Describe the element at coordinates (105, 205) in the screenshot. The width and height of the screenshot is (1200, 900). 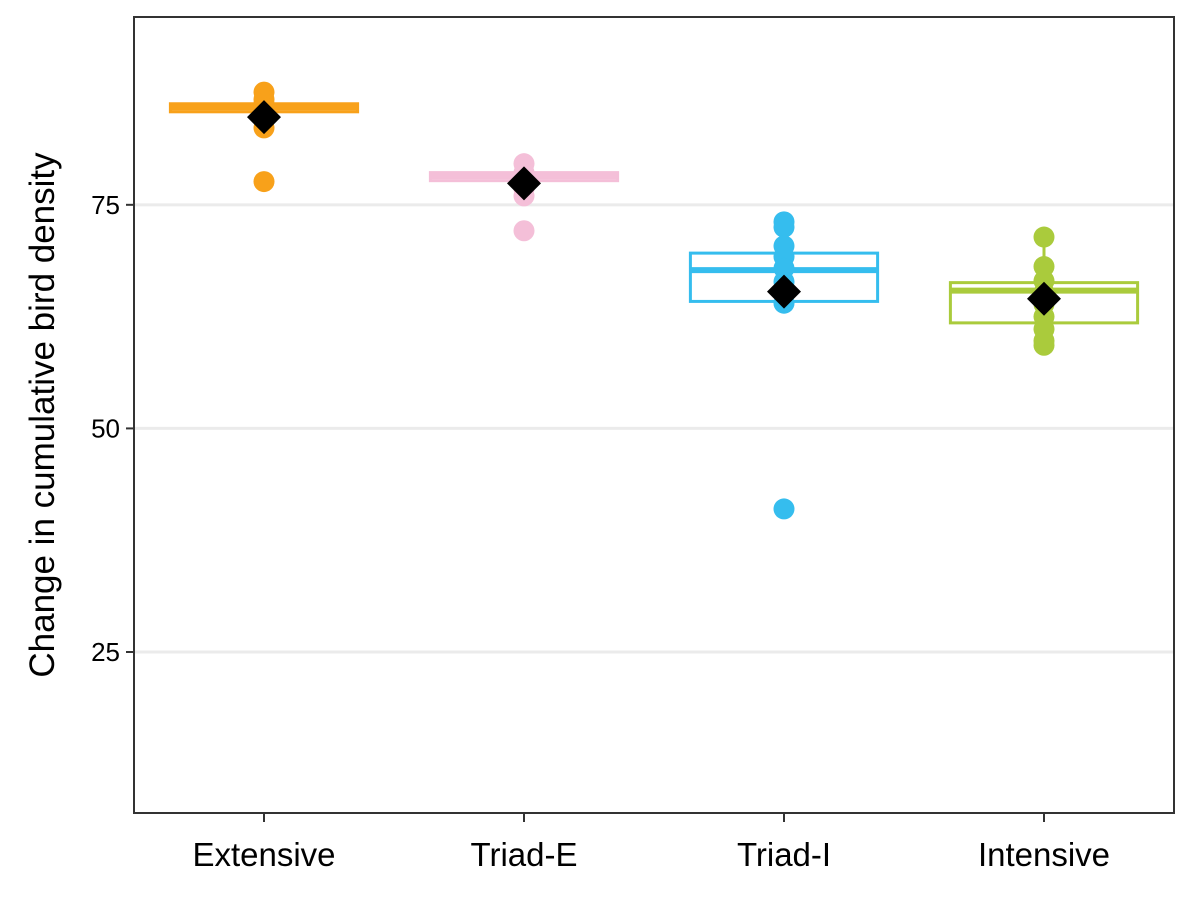
I see `y-tick-label-75: 75` at that location.